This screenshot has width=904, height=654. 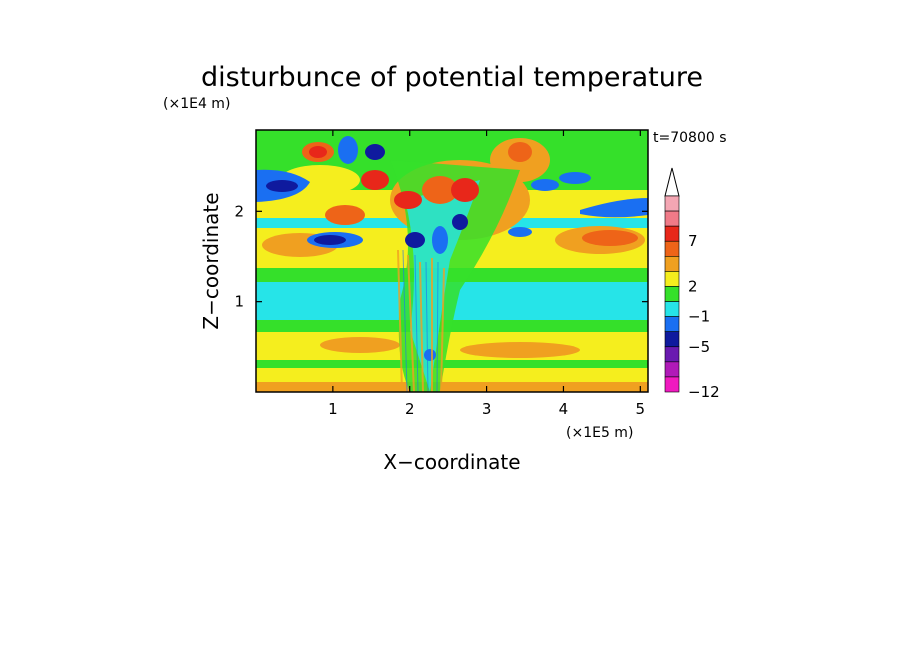 What do you see at coordinates (699, 347) in the screenshot?
I see `colorbar-label: −5` at bounding box center [699, 347].